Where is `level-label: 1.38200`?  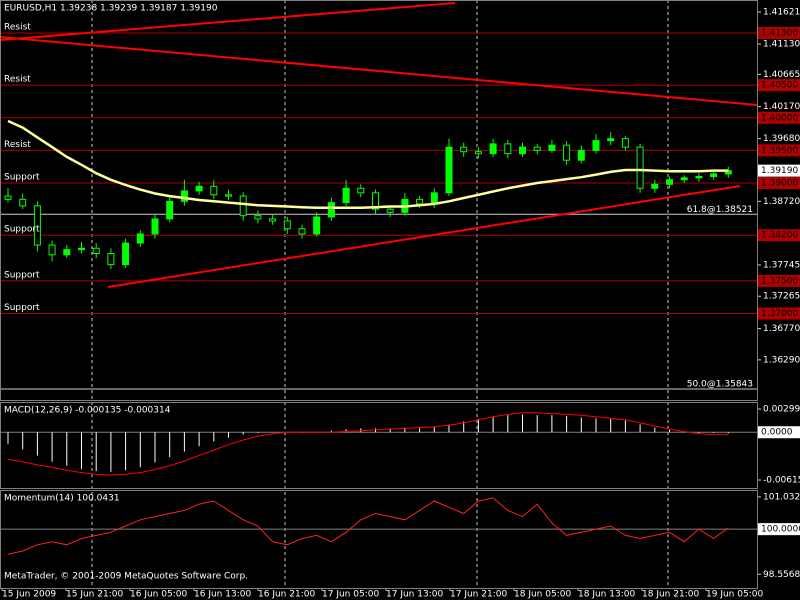
level-label: 1.38200 is located at coordinates (779, 236).